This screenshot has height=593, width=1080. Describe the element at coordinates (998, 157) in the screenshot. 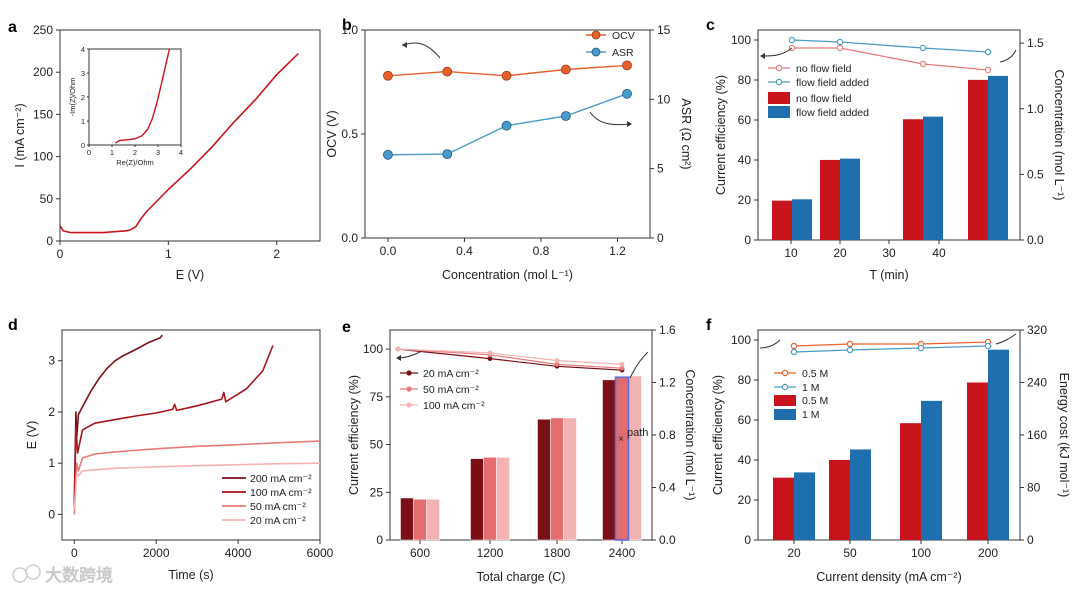

I see `panel-c-bar-flow-field-added` at that location.